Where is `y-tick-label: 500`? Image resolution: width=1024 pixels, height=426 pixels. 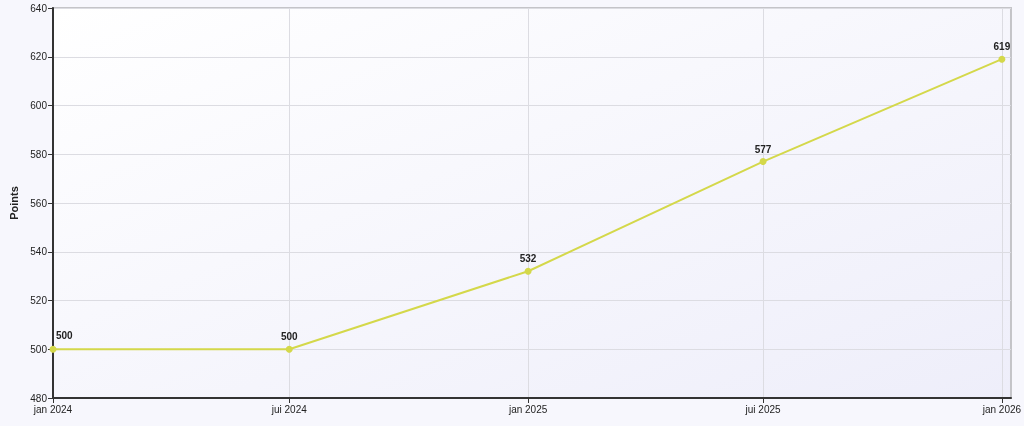 y-tick-label: 500 is located at coordinates (39, 349).